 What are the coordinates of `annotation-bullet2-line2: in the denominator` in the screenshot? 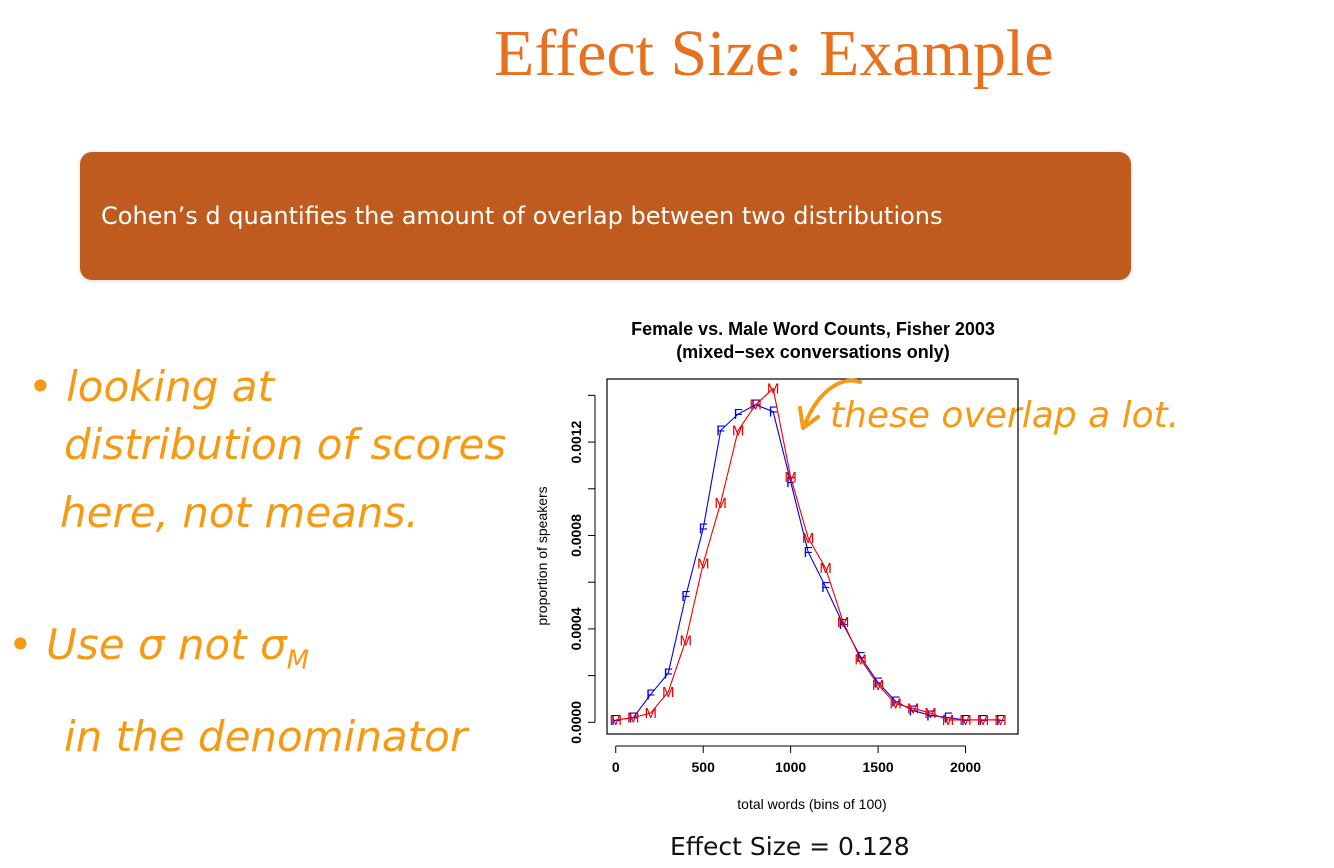 It's located at (266, 736).